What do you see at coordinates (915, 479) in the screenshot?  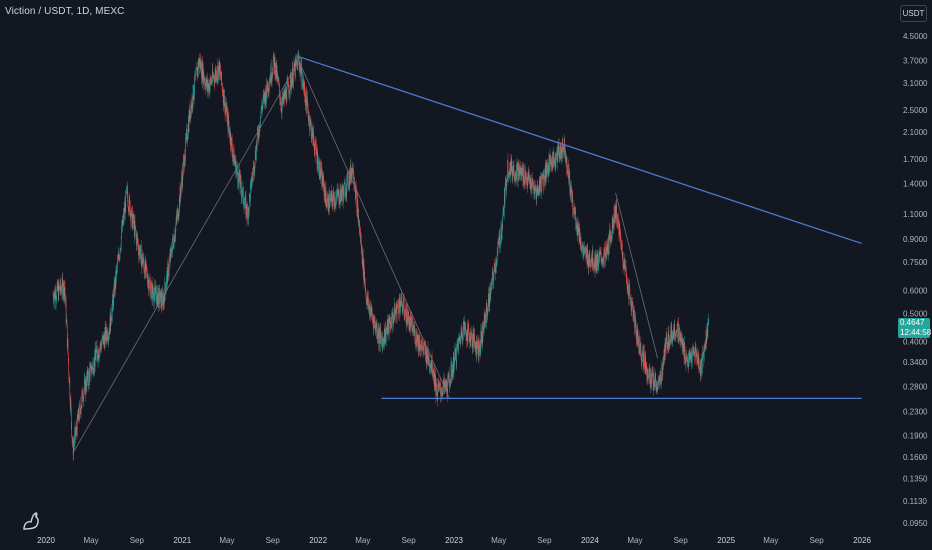 I see `y-tick-label: 0.1350` at bounding box center [915, 479].